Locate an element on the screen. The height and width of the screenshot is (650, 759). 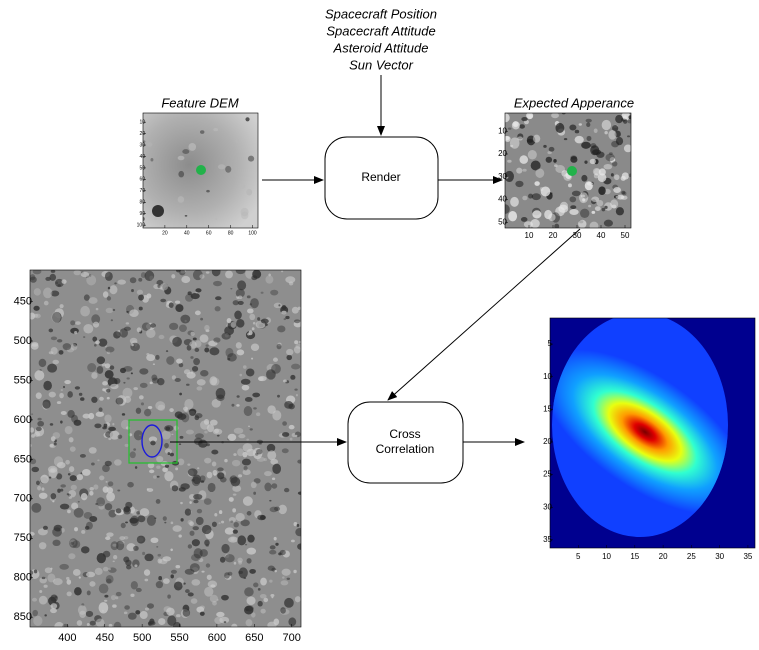
expected-image is located at coordinates (568, 170).